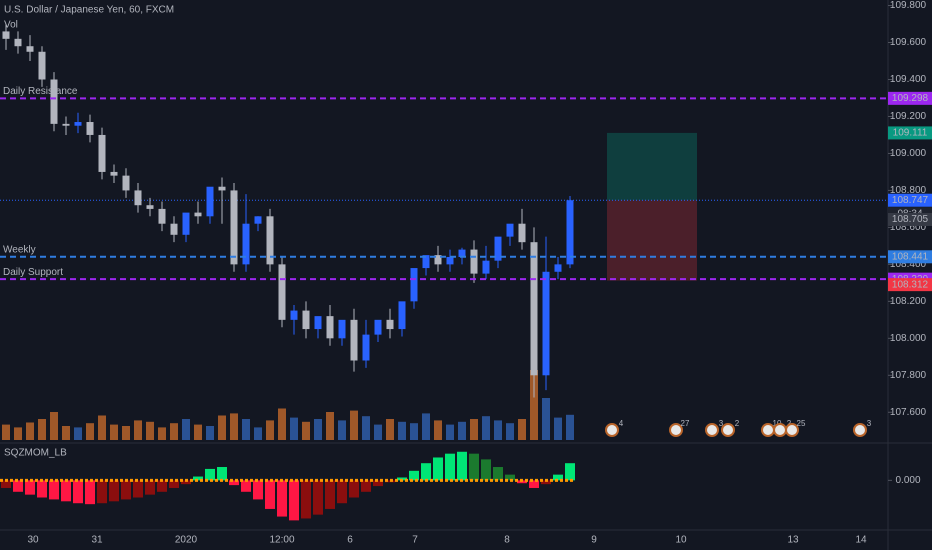  What do you see at coordinates (186, 540) in the screenshot?
I see `x-tick-label: 2020` at bounding box center [186, 540].